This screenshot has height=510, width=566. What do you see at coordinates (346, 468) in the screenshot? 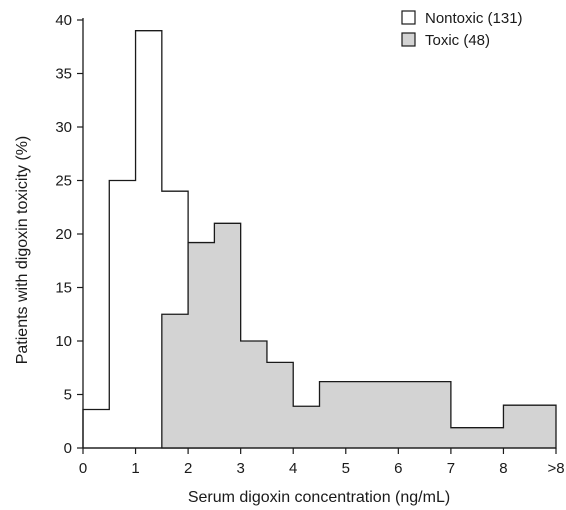
I see `x-tick-label: 5` at bounding box center [346, 468].